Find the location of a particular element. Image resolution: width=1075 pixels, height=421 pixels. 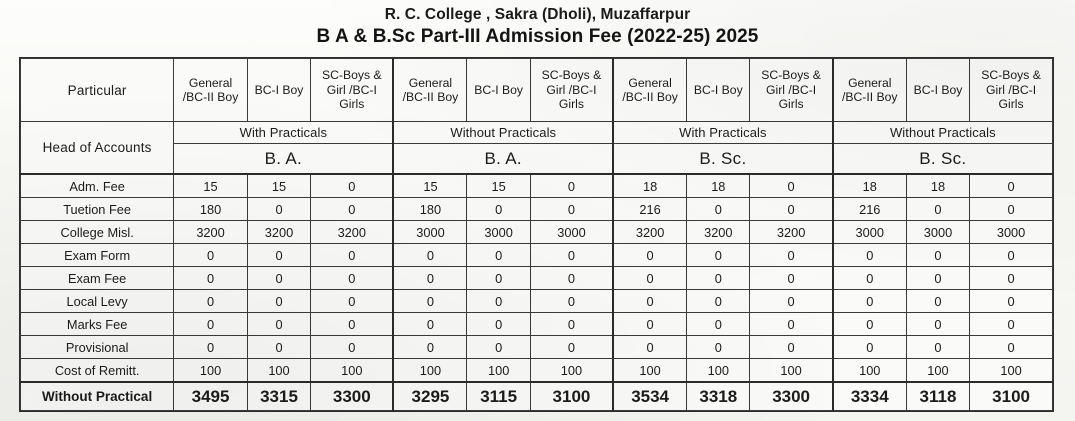

cell-value: 216 is located at coordinates (869, 209).